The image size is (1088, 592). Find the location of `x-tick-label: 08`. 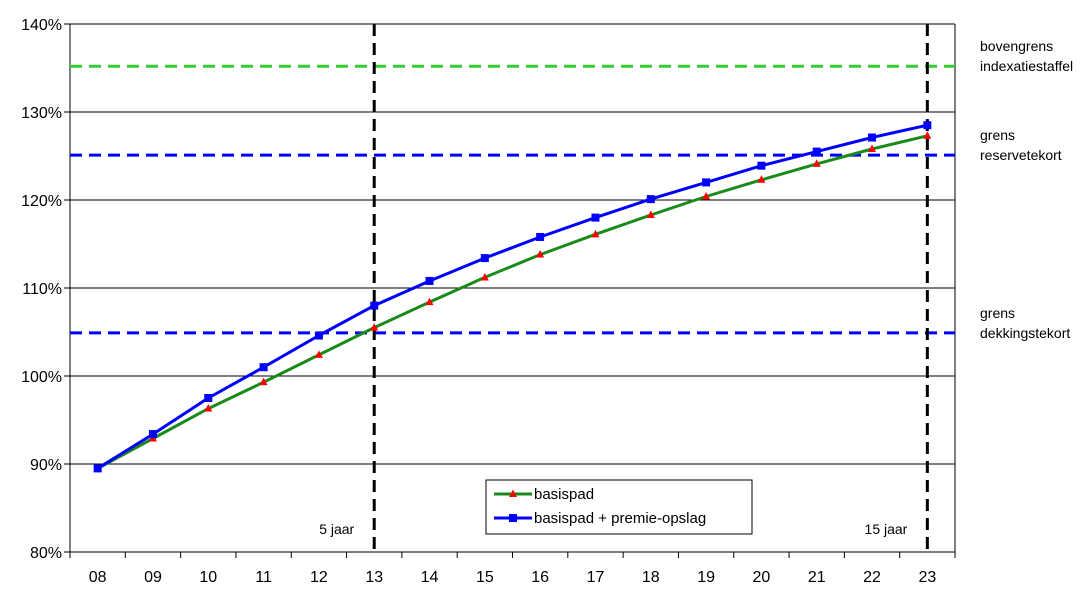

x-tick-label: 08 is located at coordinates (98, 577).